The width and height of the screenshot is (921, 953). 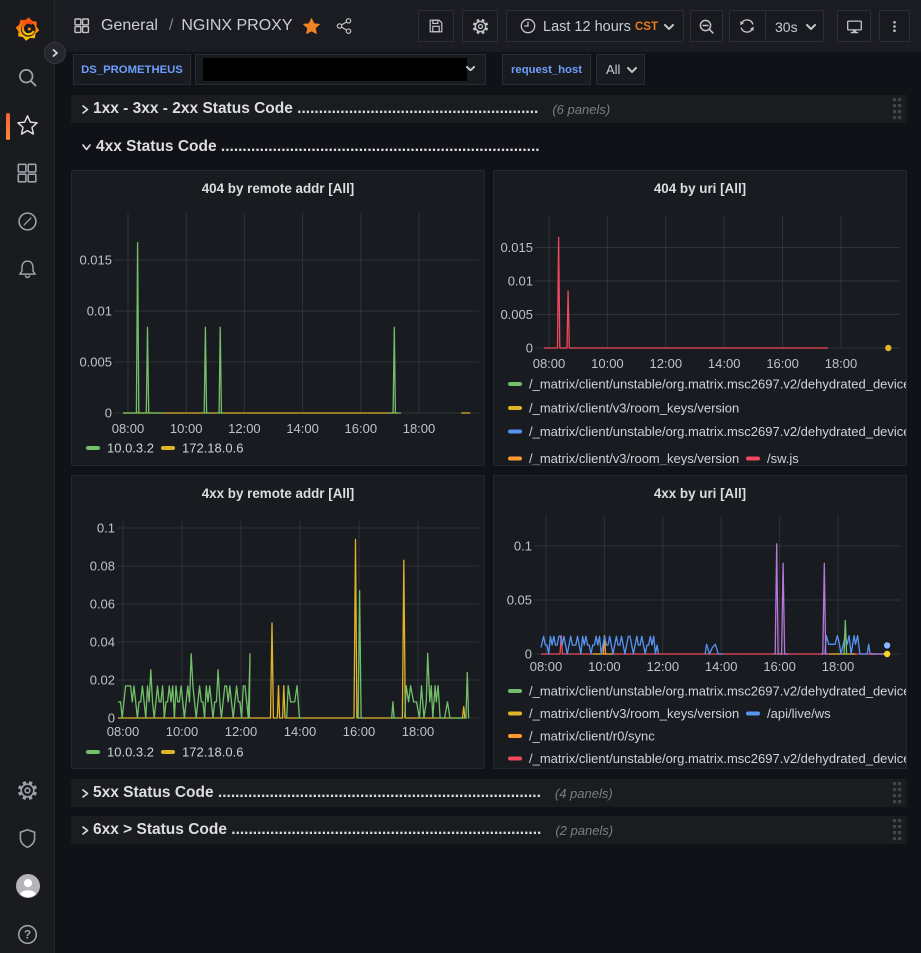 What do you see at coordinates (592, 736) in the screenshot?
I see `svg-text: /_matrix/client/r0/sync` at bounding box center [592, 736].